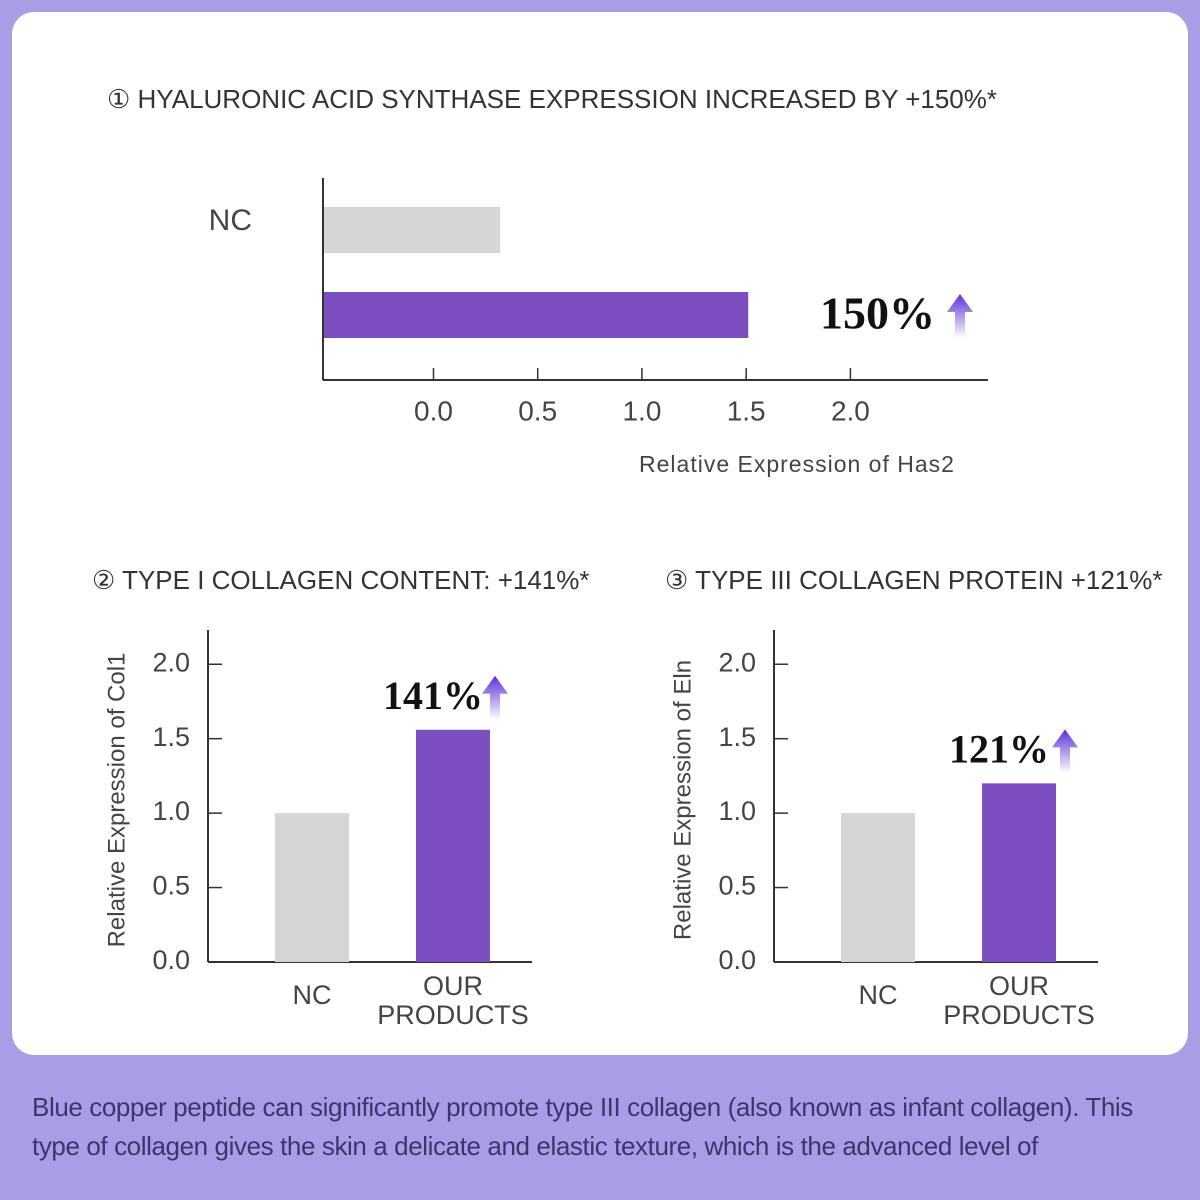 The image size is (1200, 1200). I want to click on x-tick-label: 1.5, so click(746, 410).